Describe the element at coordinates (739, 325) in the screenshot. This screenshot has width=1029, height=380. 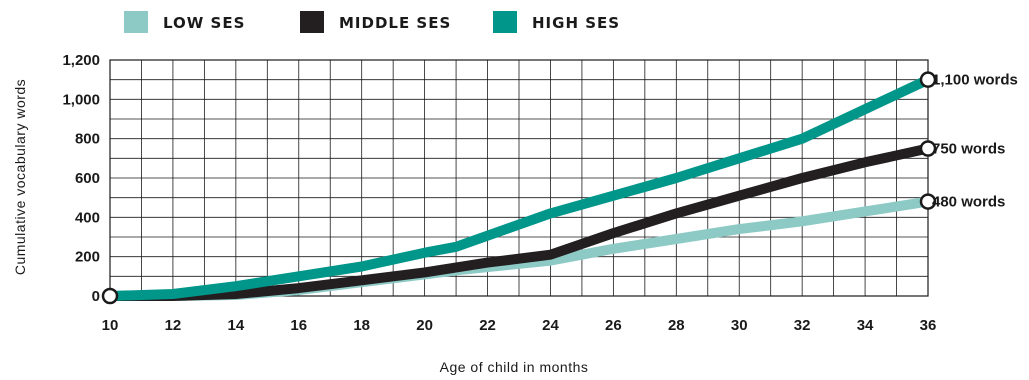
I see `x-tick-label: 30` at that location.